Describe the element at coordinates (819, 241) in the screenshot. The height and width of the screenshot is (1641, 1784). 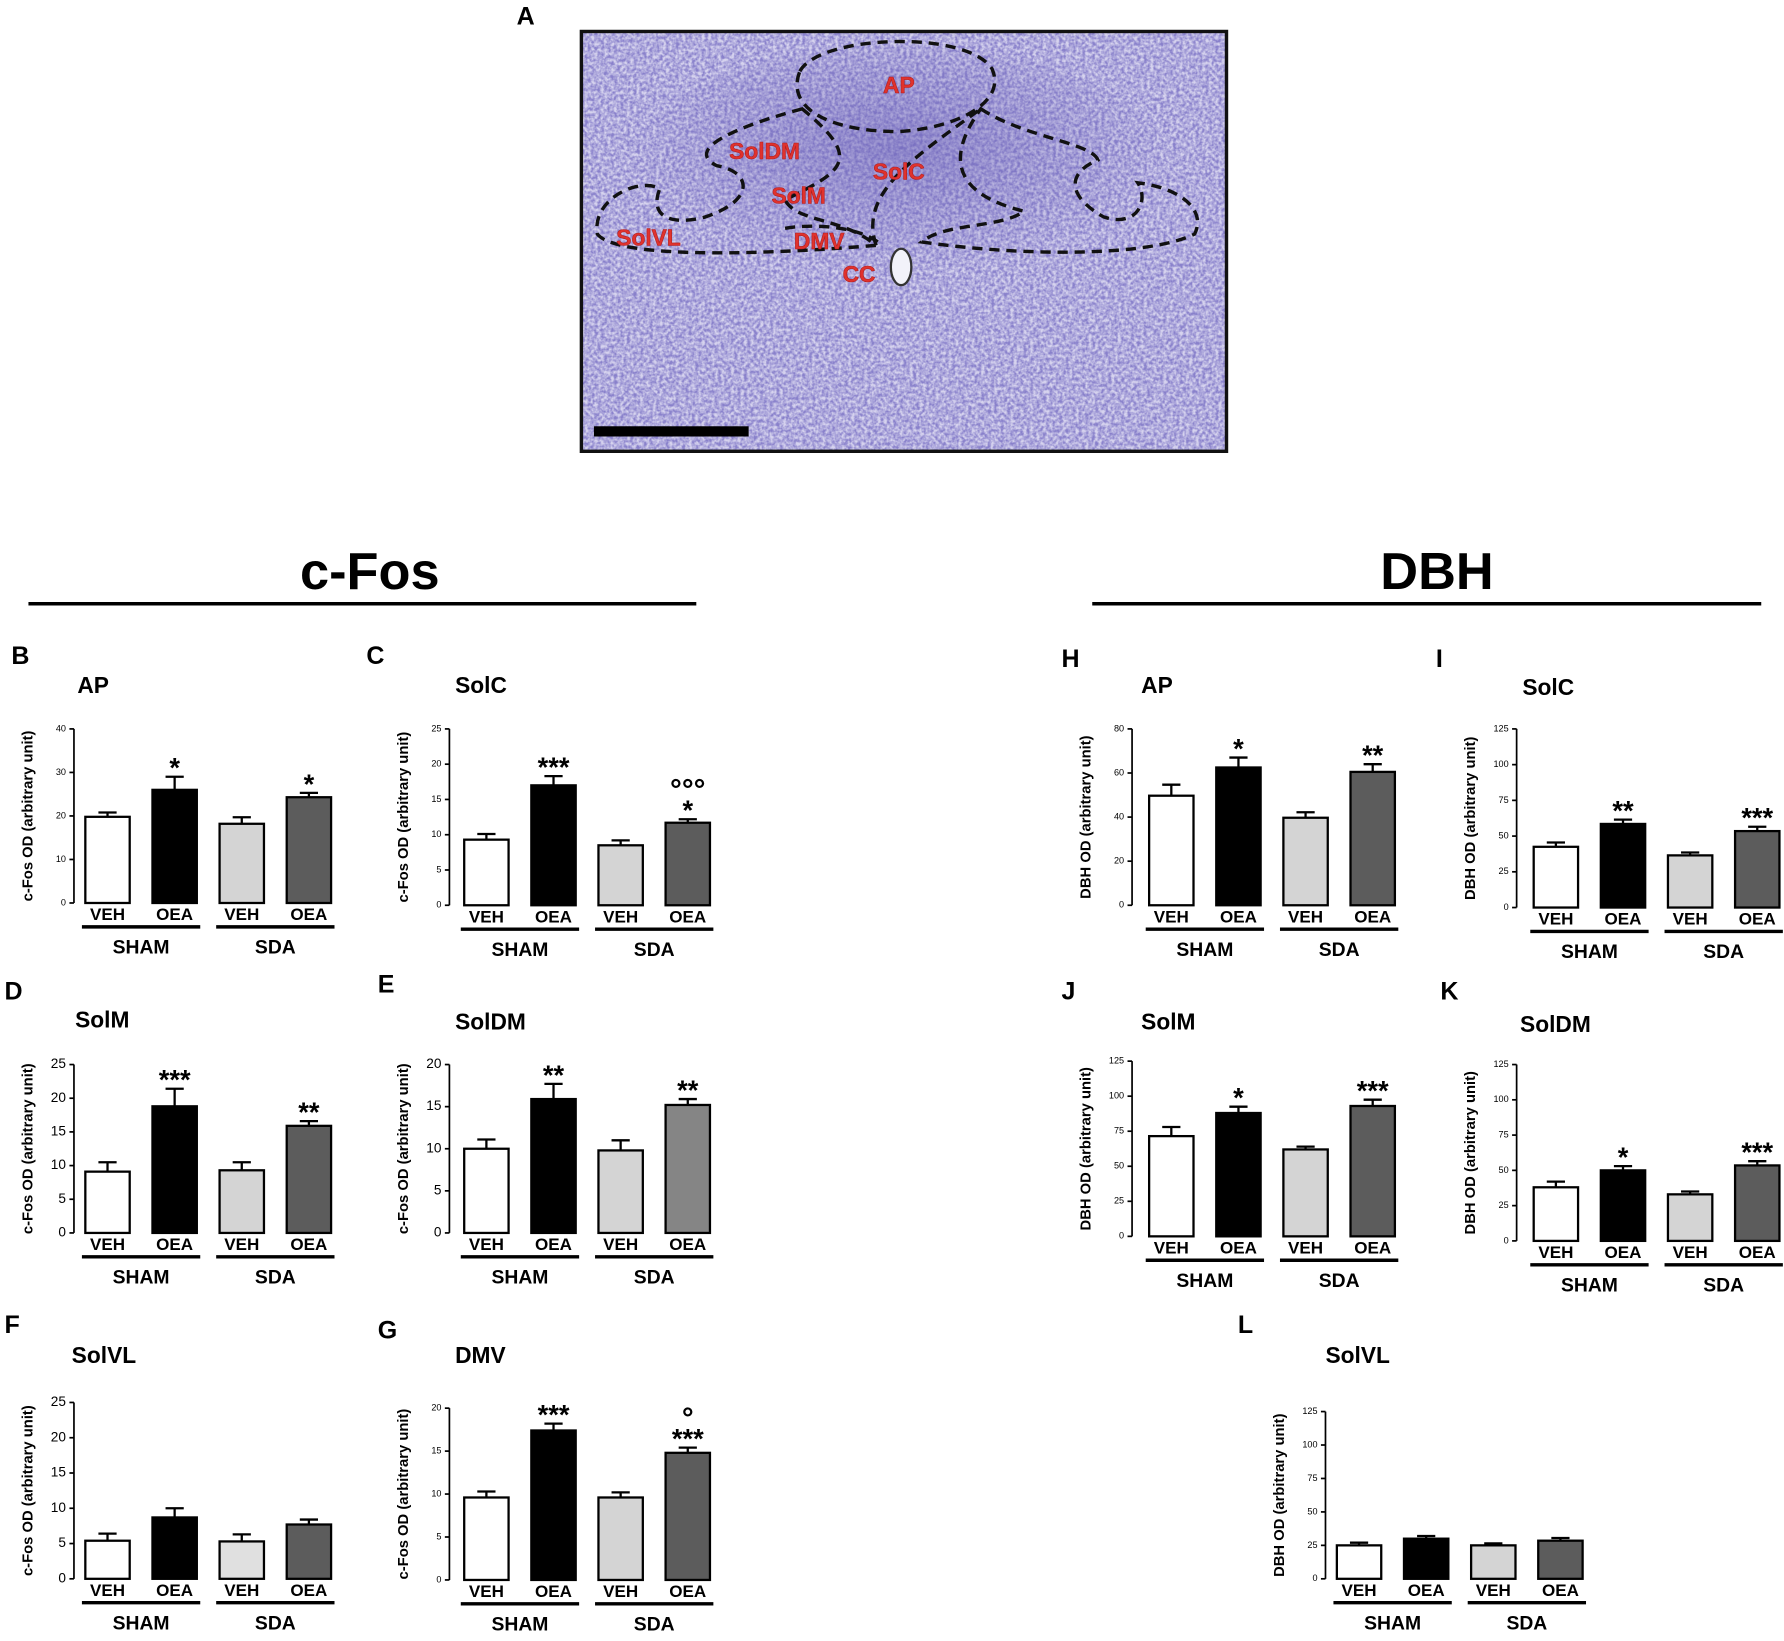
I see `region-label: DMV` at that location.